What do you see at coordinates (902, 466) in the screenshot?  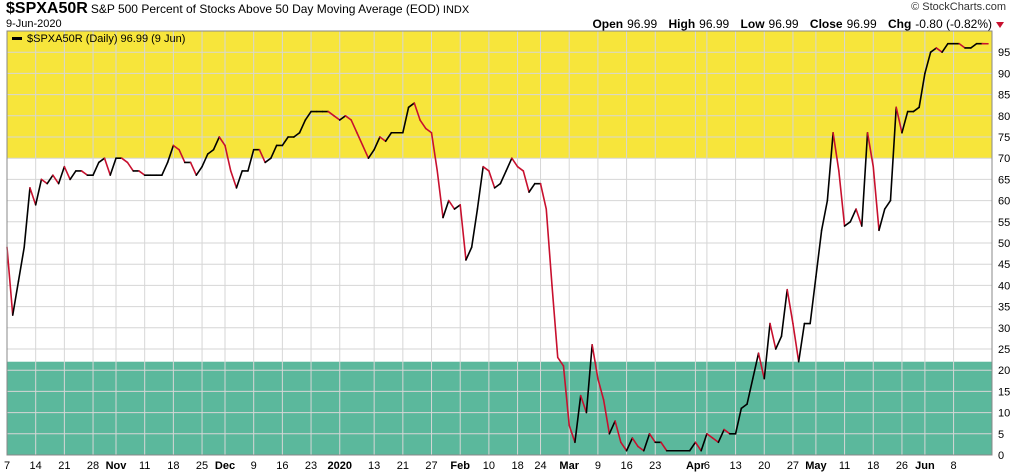 I see `x-tick-label: 26` at bounding box center [902, 466].